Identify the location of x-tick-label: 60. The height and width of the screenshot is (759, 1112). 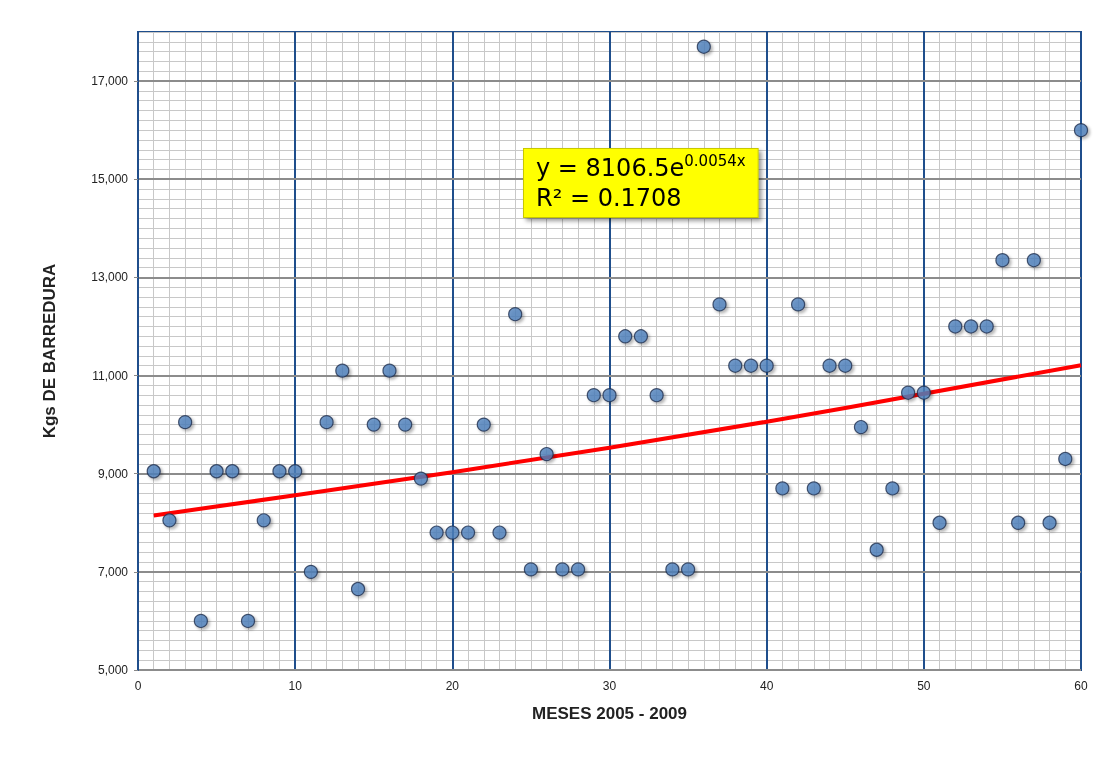
(1081, 686).